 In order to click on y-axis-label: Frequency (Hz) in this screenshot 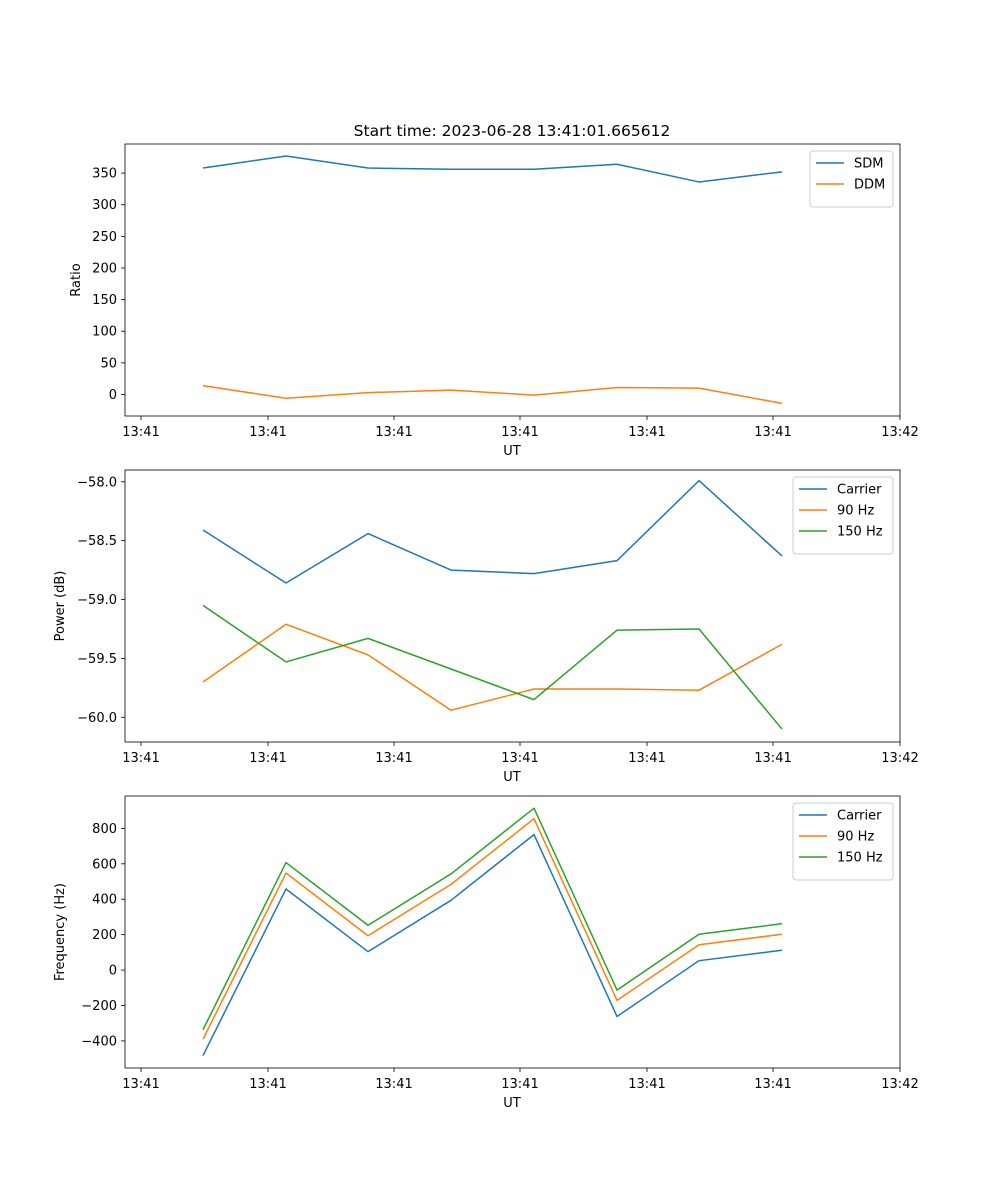, I will do `click(60, 932)`.